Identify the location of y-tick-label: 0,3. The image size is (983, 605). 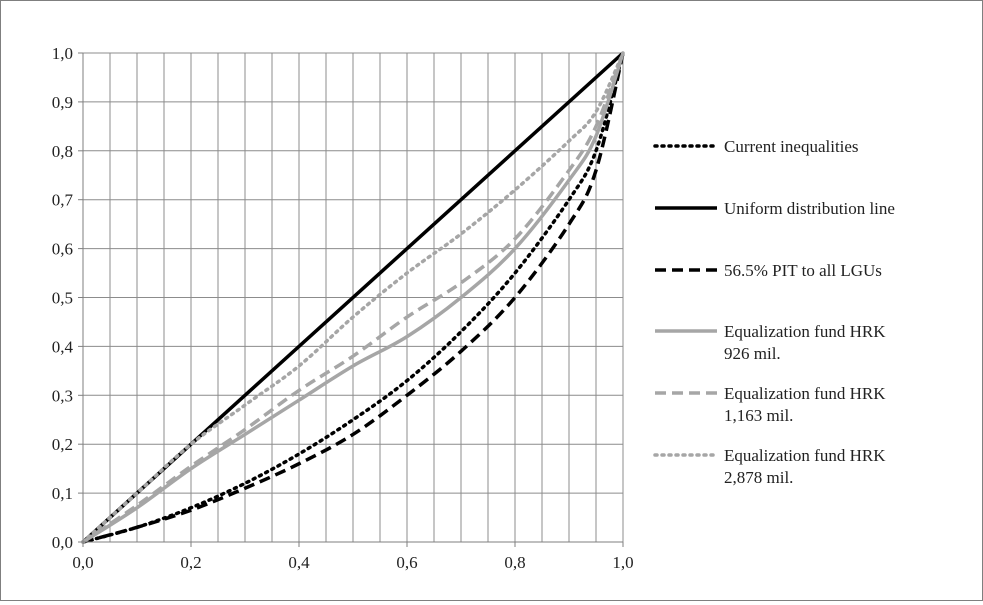
(62, 395).